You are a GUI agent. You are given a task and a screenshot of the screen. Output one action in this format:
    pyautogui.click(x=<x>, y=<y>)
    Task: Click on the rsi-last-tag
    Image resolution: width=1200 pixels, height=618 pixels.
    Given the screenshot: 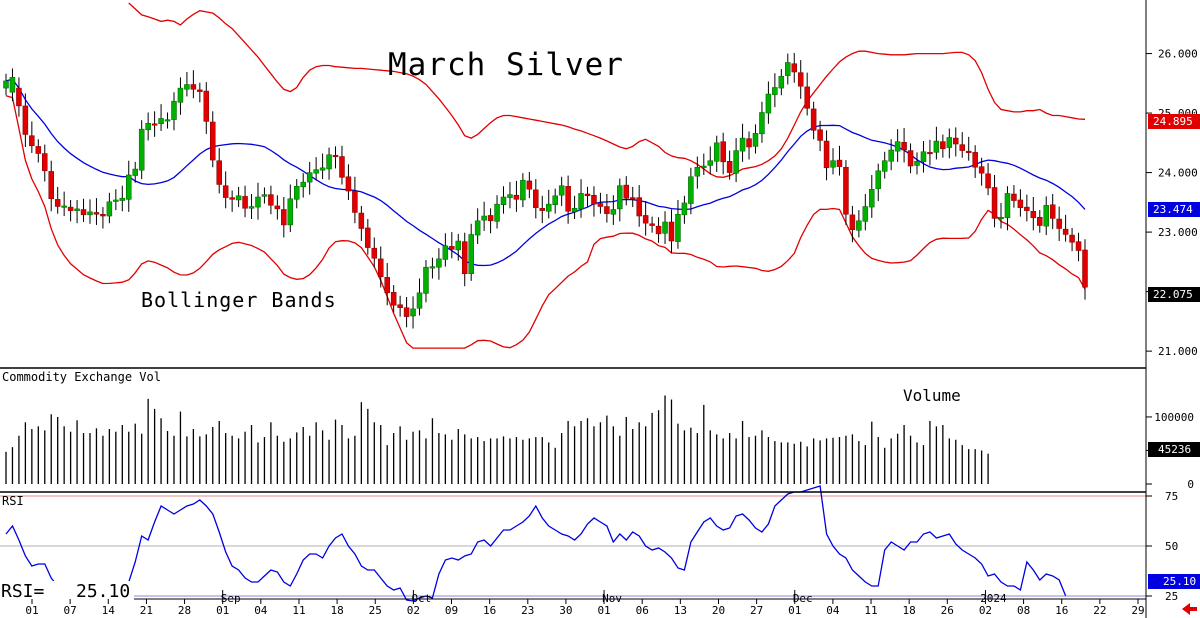 What is the action you would take?
    pyautogui.click(x=1174, y=581)
    